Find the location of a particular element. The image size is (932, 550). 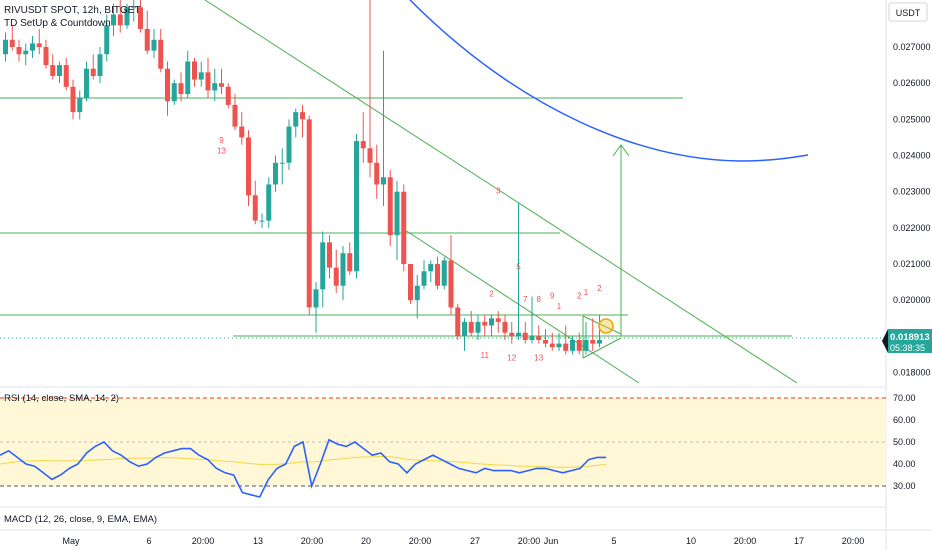

symbol-title: RIVUSDT SPOT, 12h, BITGET is located at coordinates (72, 10).